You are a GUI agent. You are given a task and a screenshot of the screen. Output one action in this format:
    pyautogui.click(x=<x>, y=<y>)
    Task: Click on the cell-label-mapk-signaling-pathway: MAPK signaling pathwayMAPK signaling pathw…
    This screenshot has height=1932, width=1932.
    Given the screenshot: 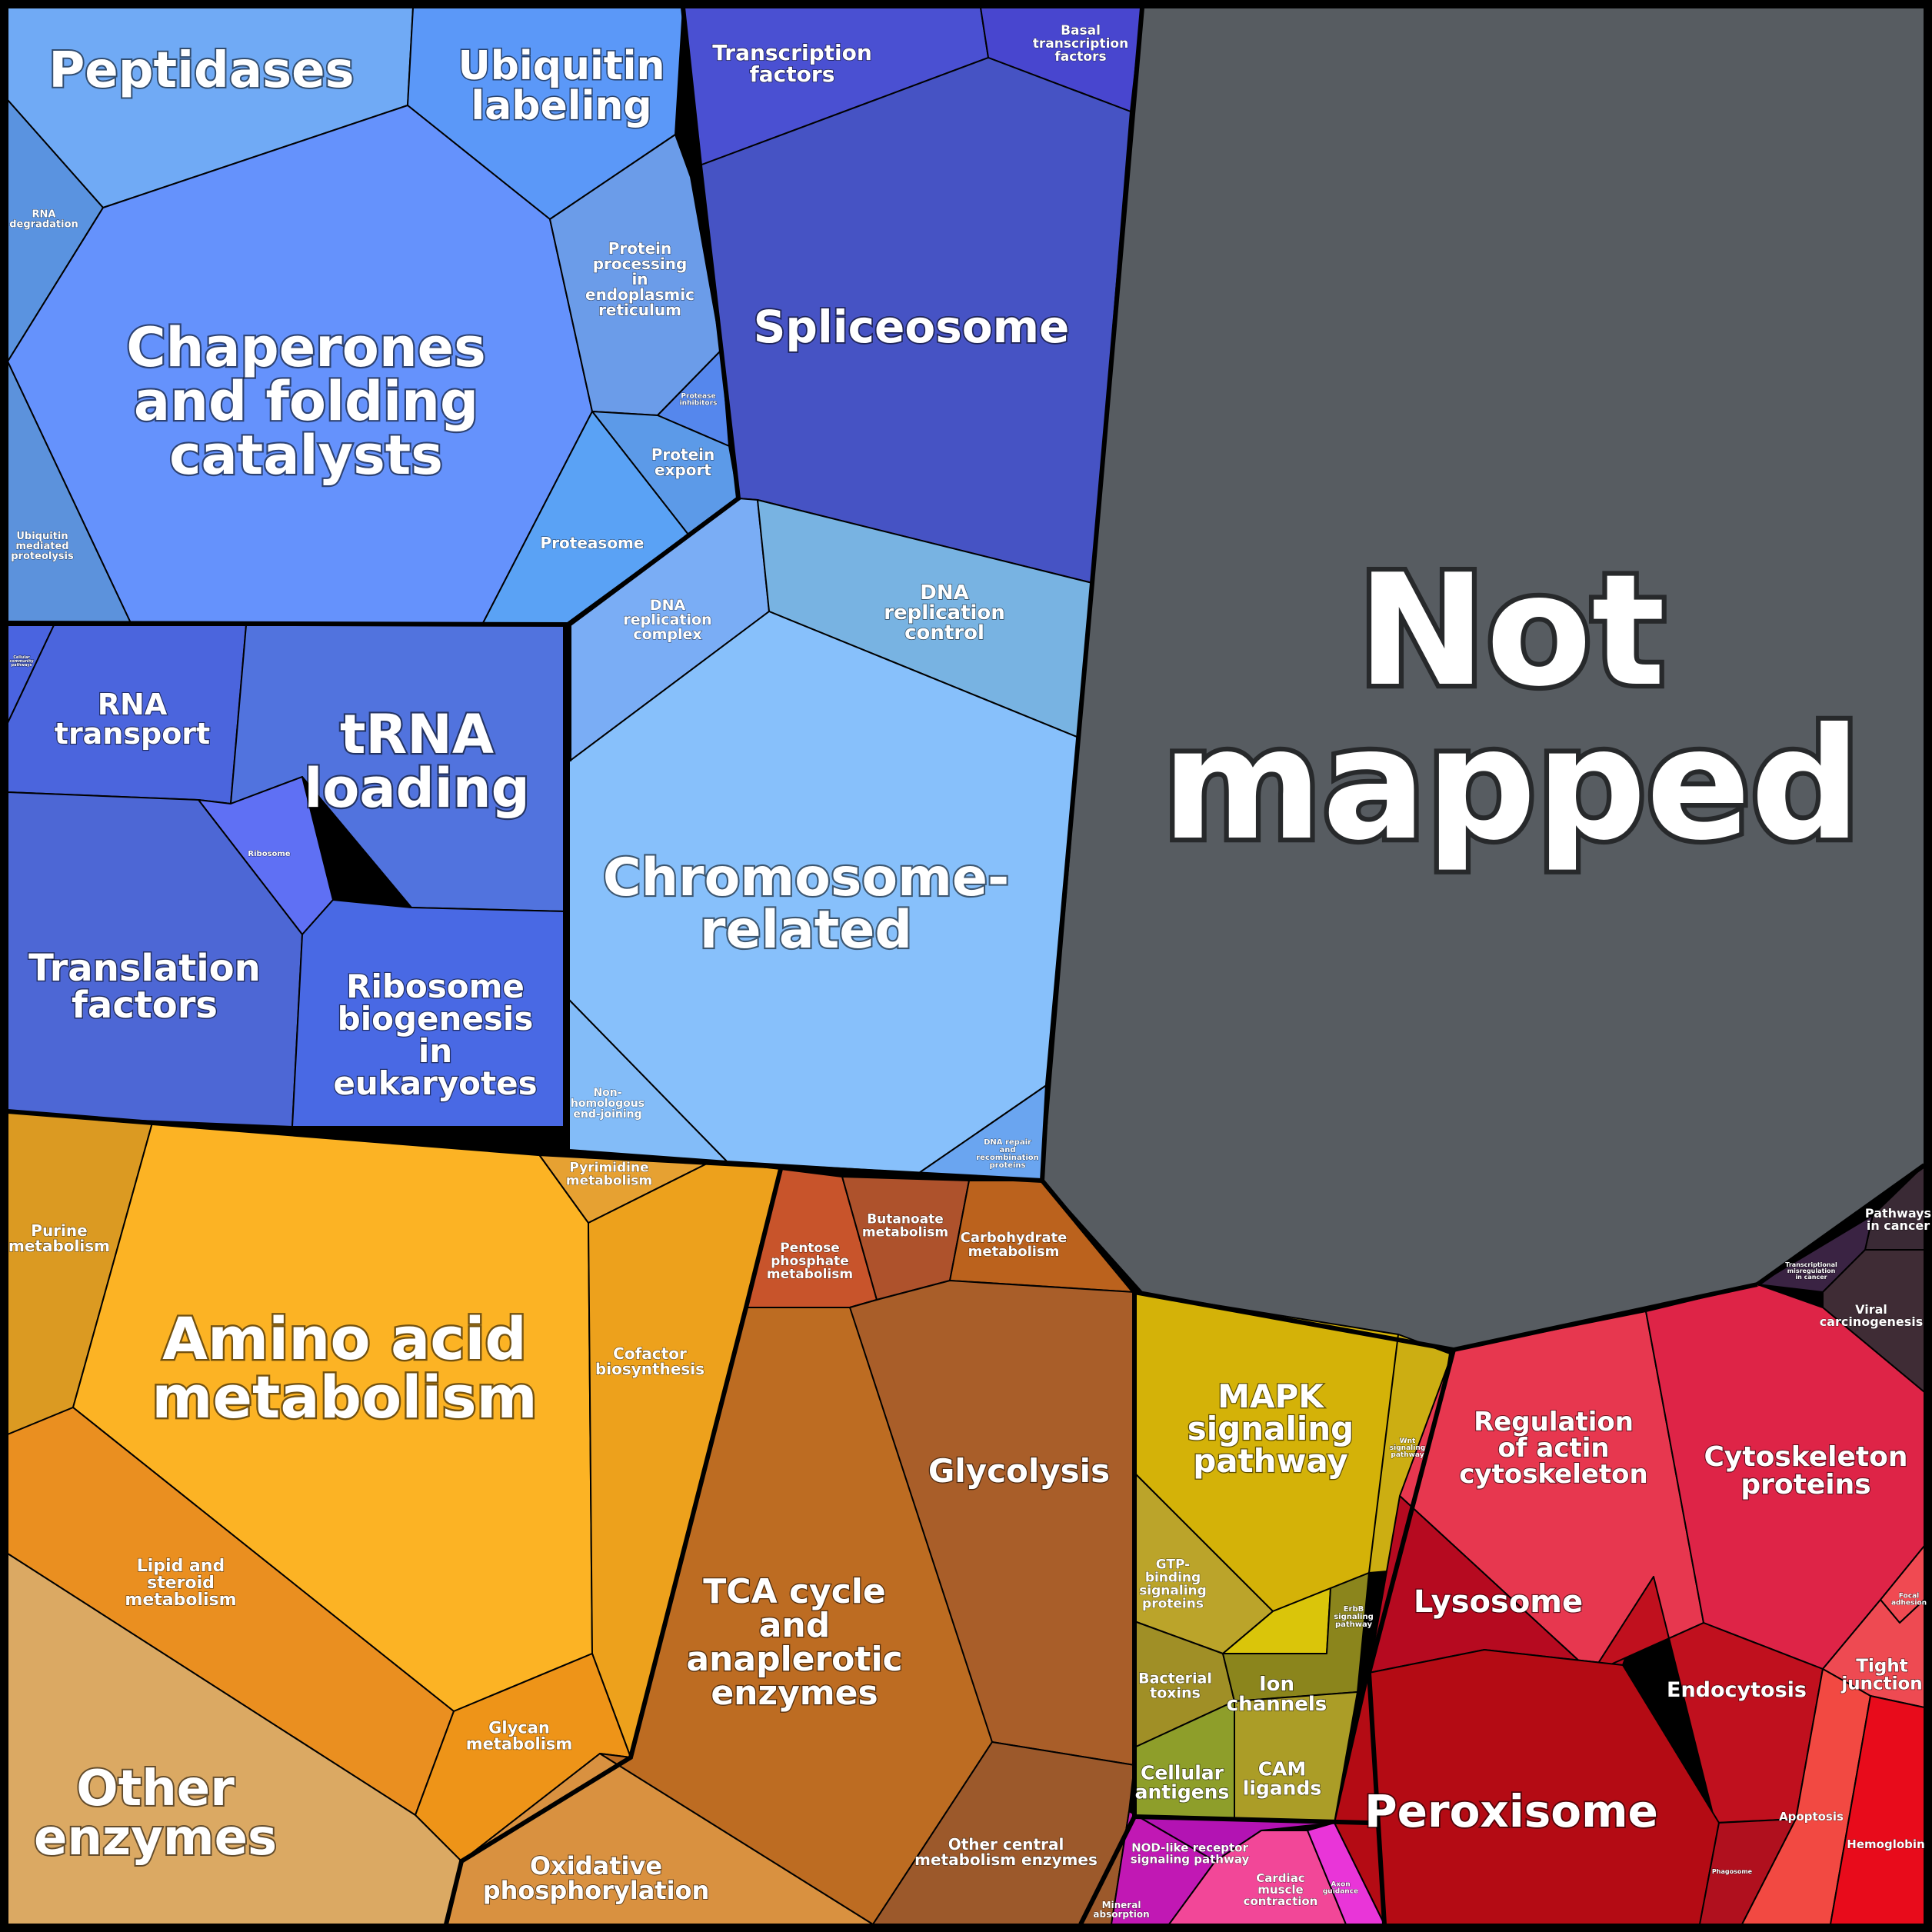 What is the action you would take?
    pyautogui.click(x=1271, y=1428)
    